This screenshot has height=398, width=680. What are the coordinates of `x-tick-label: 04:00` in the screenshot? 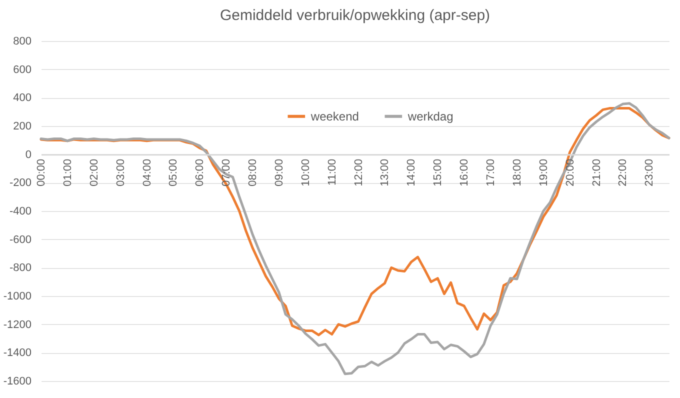 It's located at (147, 172).